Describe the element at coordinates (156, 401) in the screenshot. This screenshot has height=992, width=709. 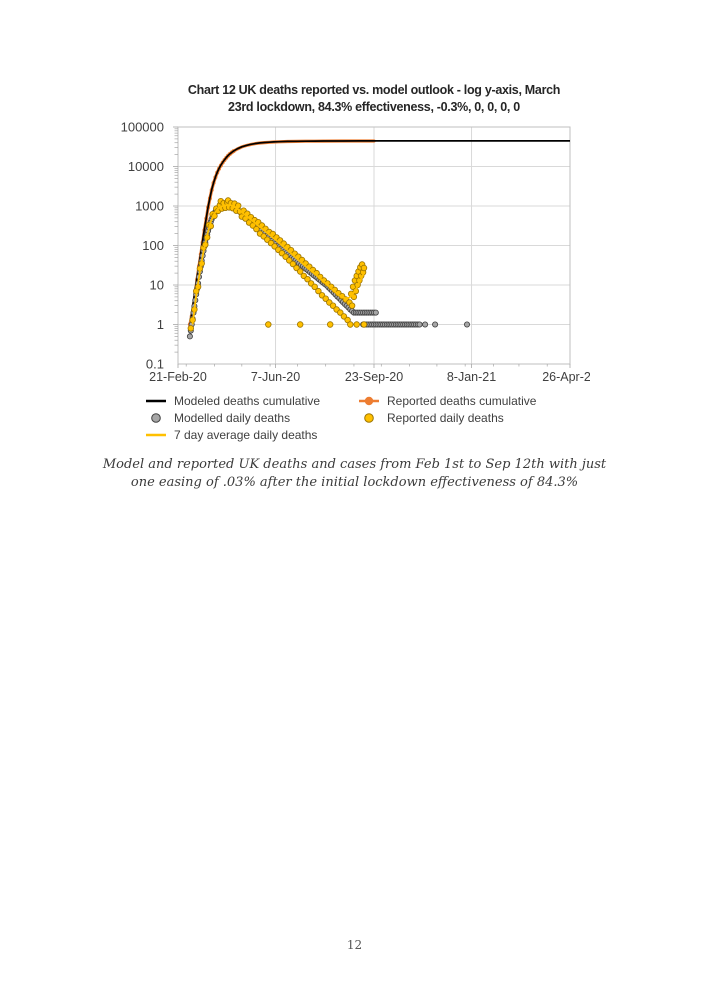
I see `legend-marker-line-icon` at that location.